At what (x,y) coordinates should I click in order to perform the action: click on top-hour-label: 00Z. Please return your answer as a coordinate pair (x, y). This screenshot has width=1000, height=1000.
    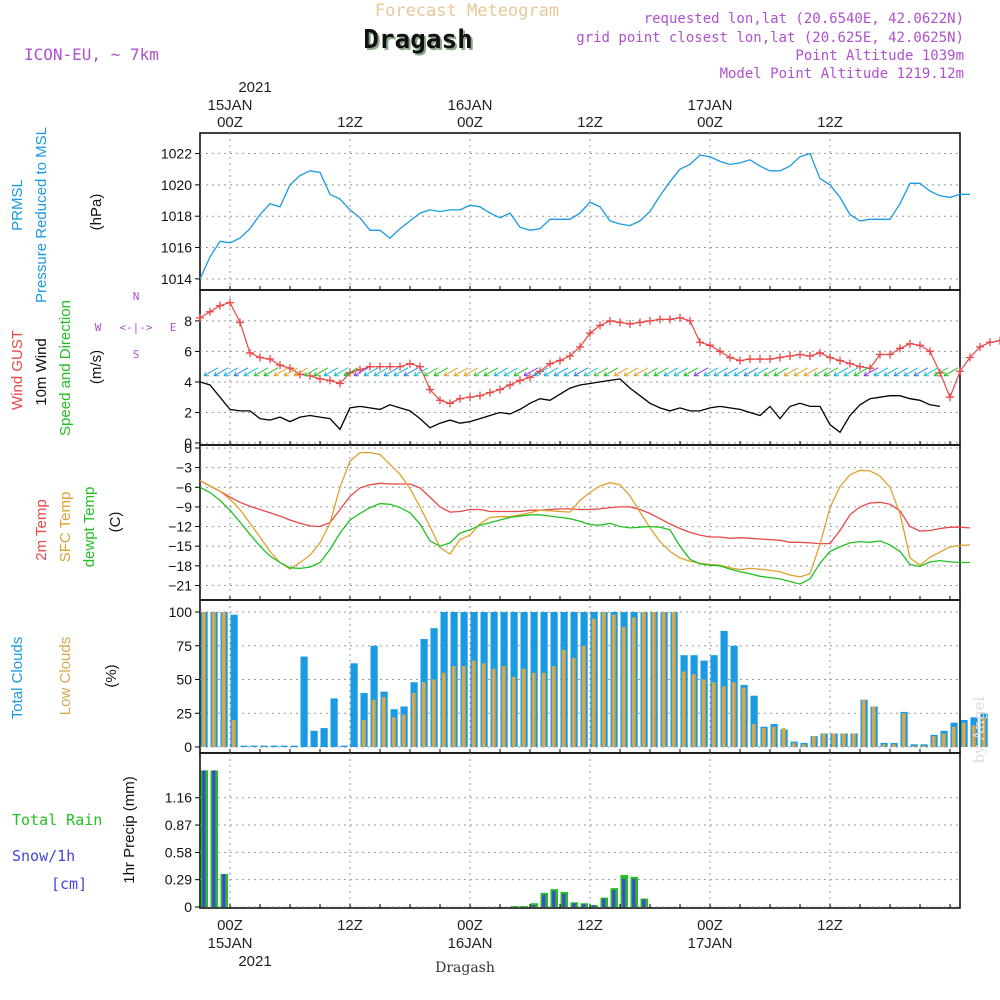
    Looking at the image, I should click on (470, 122).